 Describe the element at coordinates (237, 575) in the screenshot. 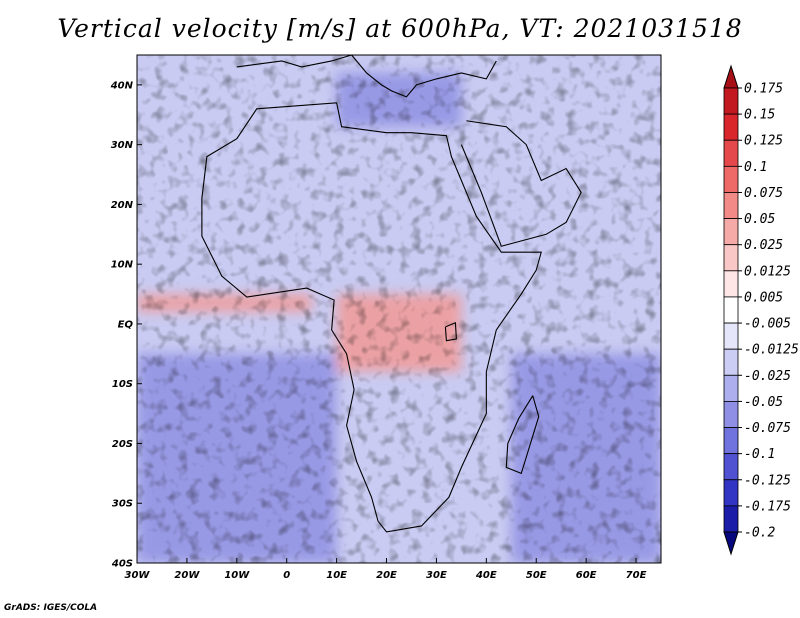

I see `x-tick-label: 10W` at that location.